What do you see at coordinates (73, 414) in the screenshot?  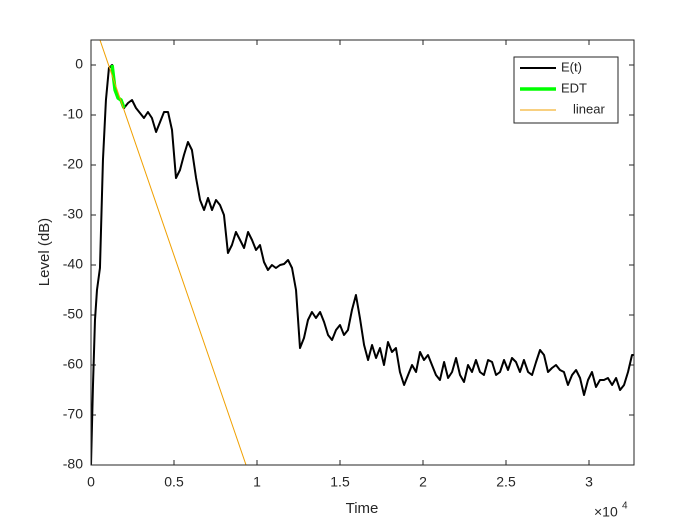 I see `y-tick-label: -70` at bounding box center [73, 414].